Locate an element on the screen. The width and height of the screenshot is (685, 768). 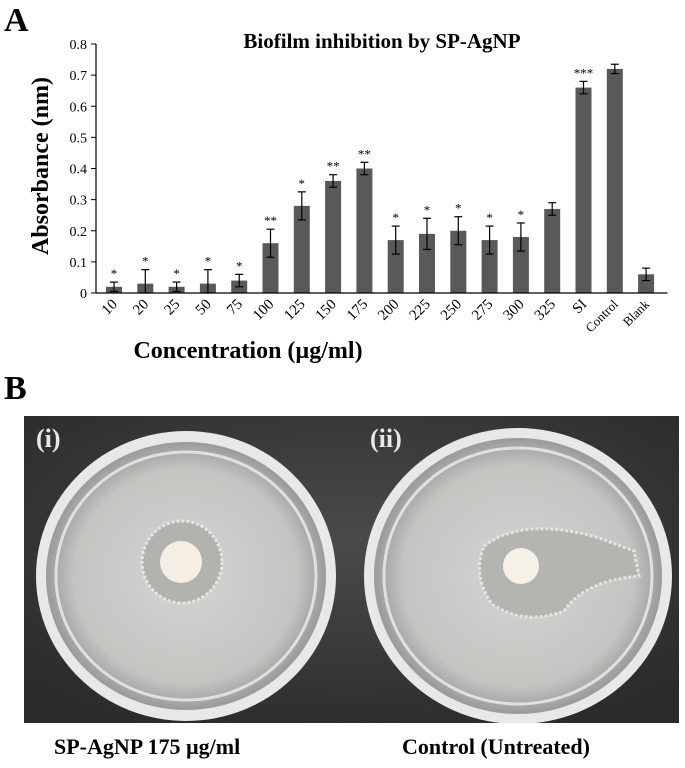
x-tick-label: 10 is located at coordinates (110, 308).